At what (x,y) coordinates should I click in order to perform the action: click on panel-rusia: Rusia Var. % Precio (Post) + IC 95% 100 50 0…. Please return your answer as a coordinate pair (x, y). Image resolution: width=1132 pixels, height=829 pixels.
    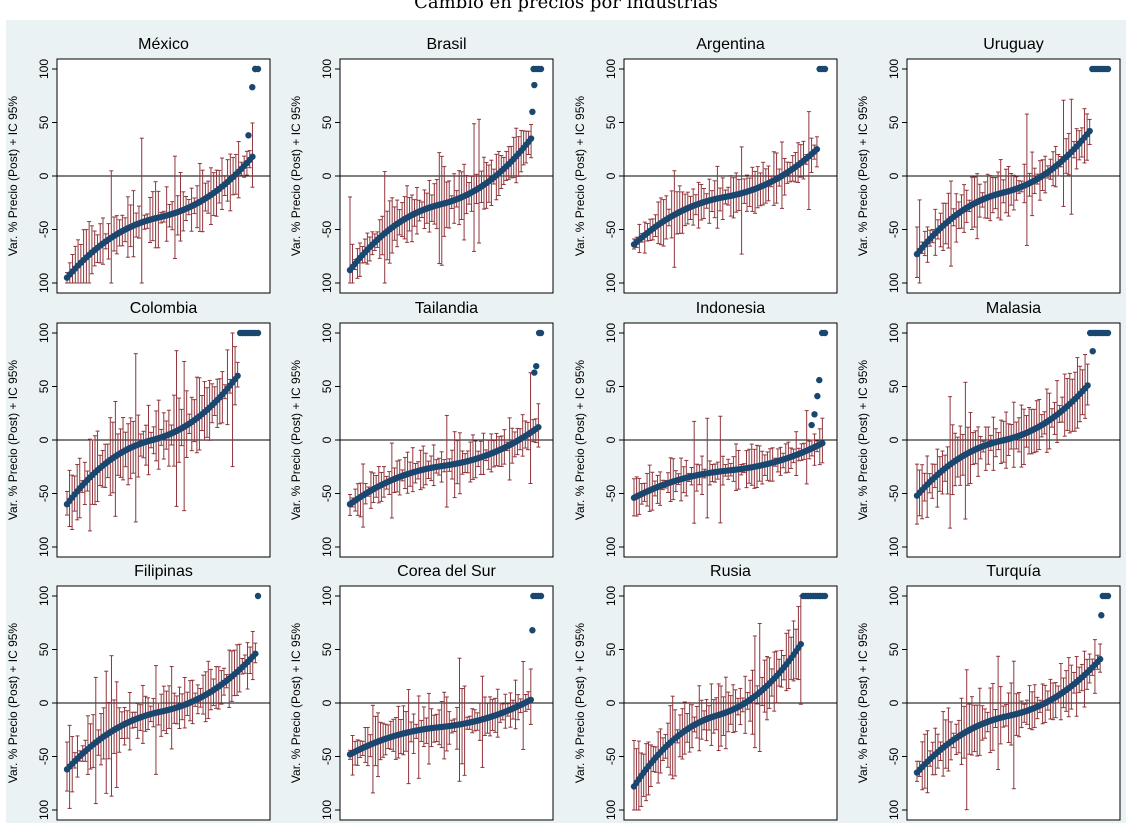
    Looking at the image, I should click on (705, 692).